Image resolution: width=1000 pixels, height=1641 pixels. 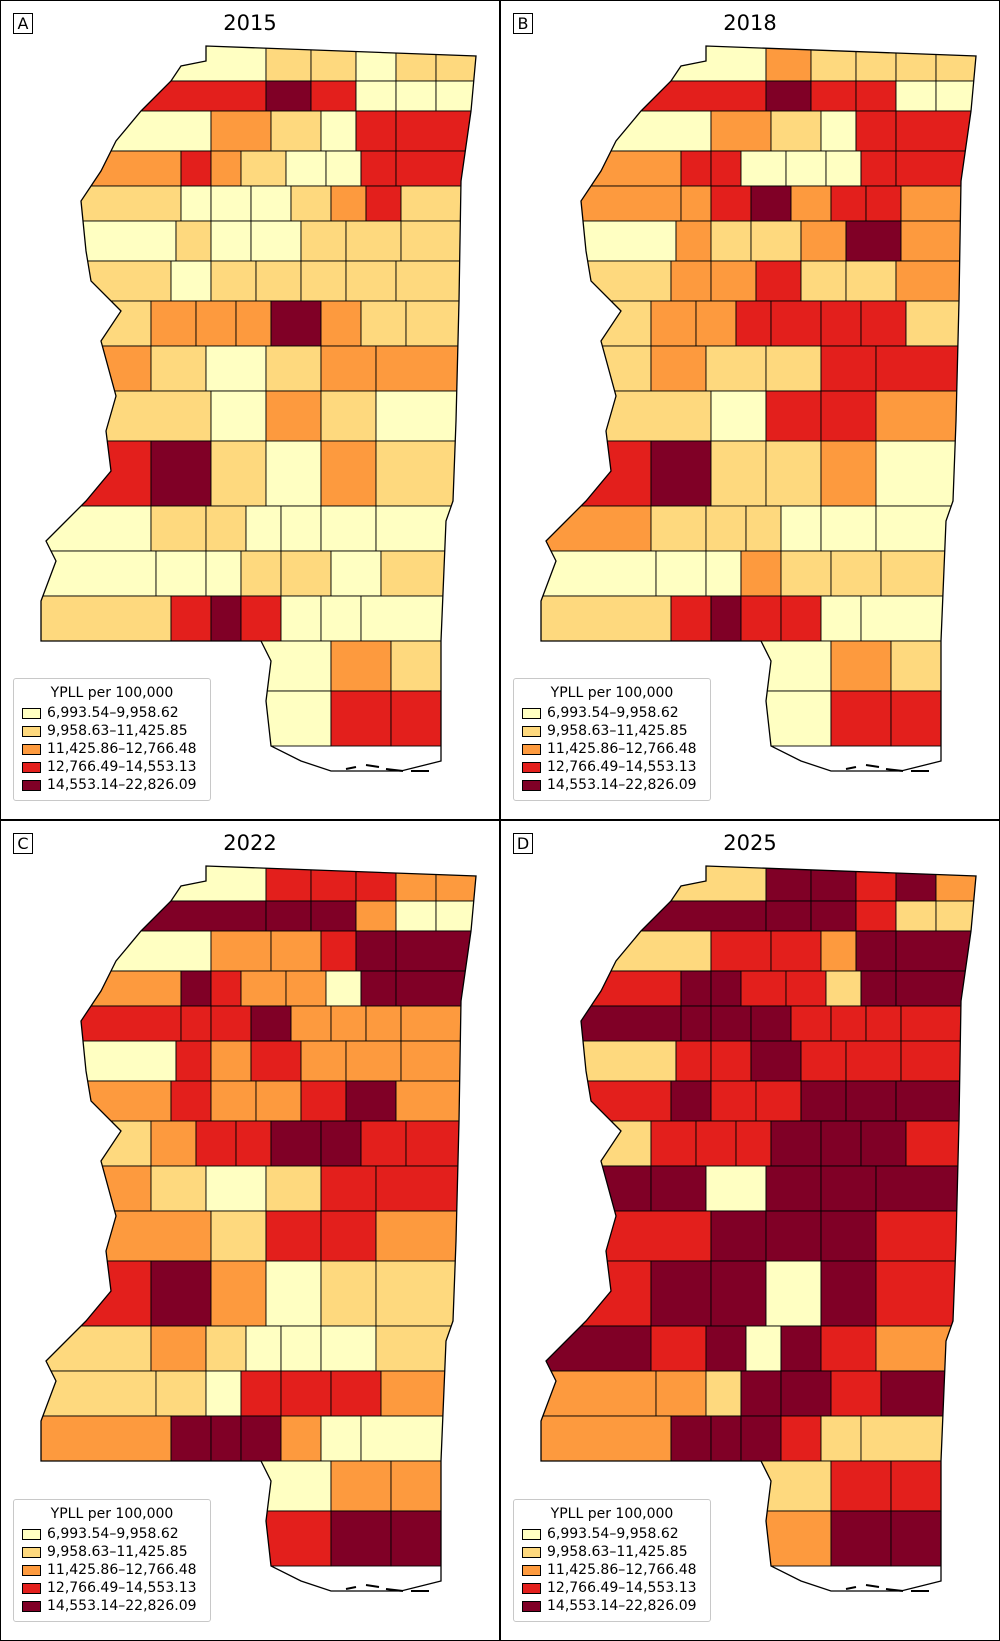 What do you see at coordinates (23, 843) in the screenshot?
I see `panel-letter: C` at bounding box center [23, 843].